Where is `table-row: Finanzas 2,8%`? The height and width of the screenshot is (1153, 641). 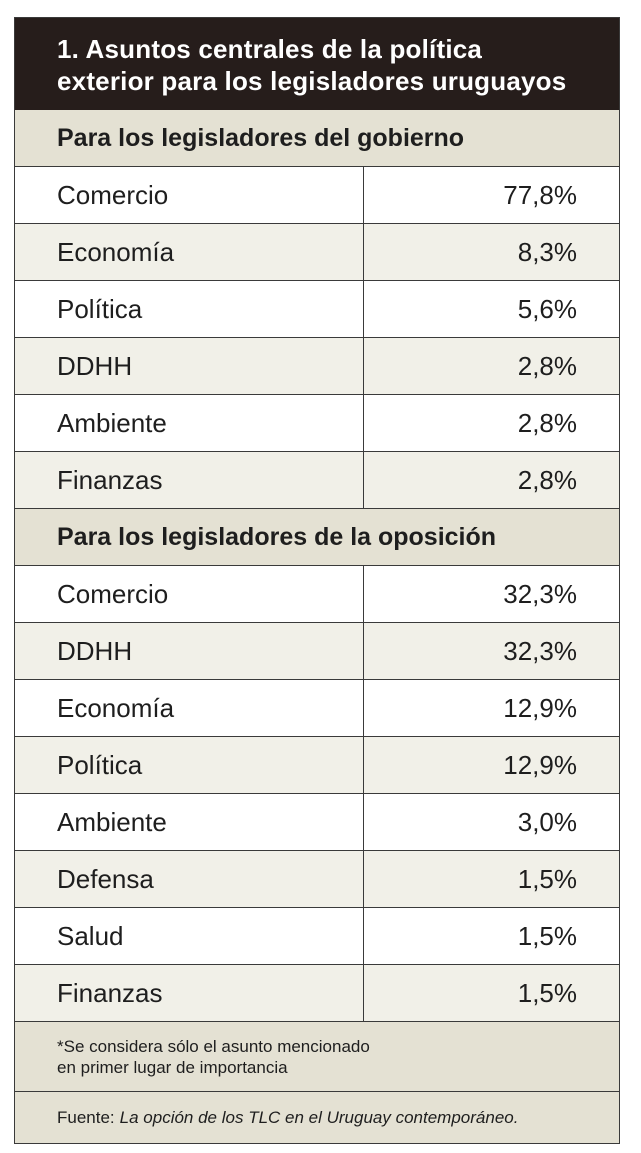
table-row: Finanzas 2,8% is located at coordinates (317, 480).